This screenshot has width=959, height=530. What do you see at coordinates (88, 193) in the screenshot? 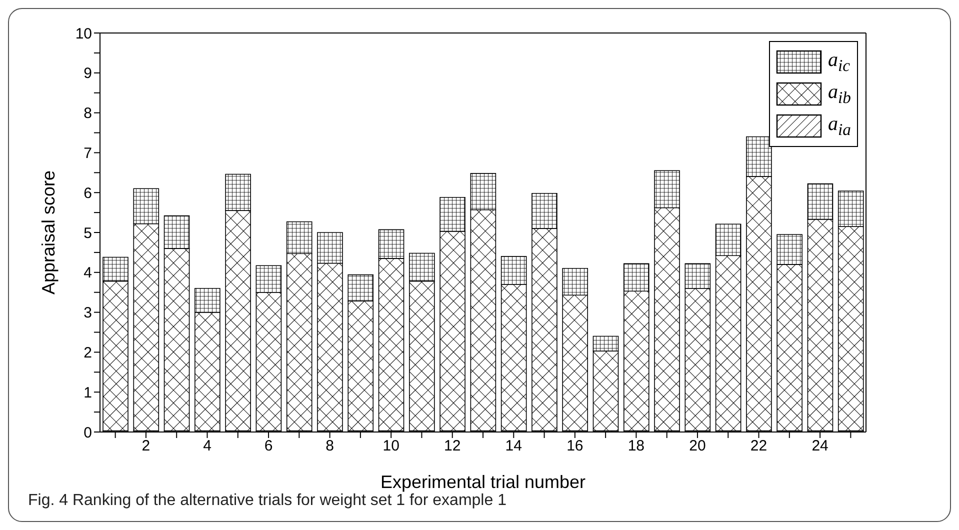
I see `y-tick-label: 6` at bounding box center [88, 193].